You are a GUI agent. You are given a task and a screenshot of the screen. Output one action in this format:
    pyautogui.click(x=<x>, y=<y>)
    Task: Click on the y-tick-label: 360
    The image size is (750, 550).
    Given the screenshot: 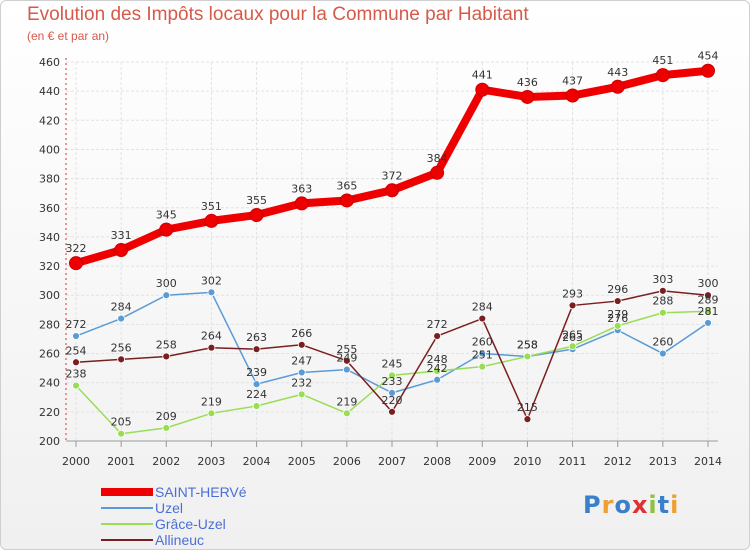 What is the action you would take?
    pyautogui.click(x=49, y=208)
    